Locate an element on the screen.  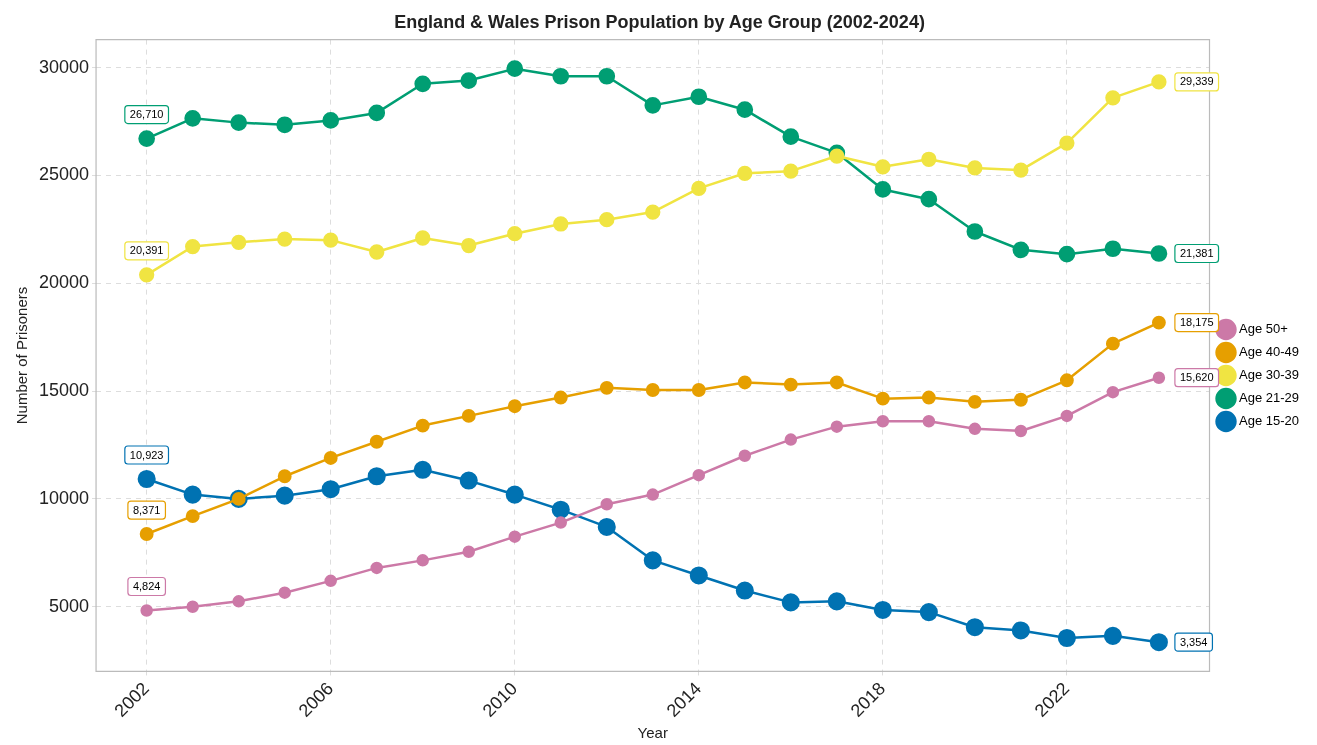
y-tick-label: 30000 is located at coordinates (64, 66).